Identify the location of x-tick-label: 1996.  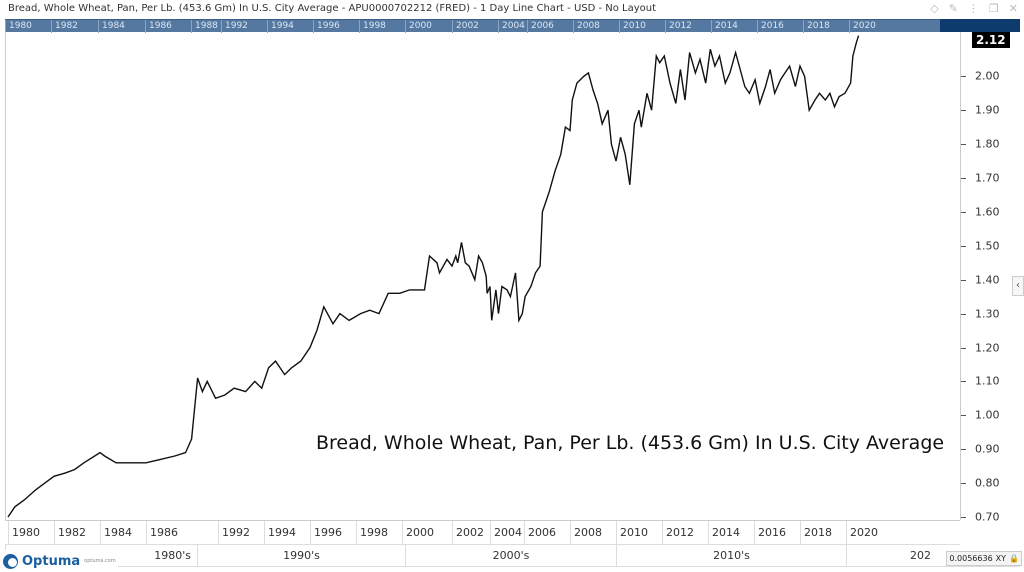
(333, 533).